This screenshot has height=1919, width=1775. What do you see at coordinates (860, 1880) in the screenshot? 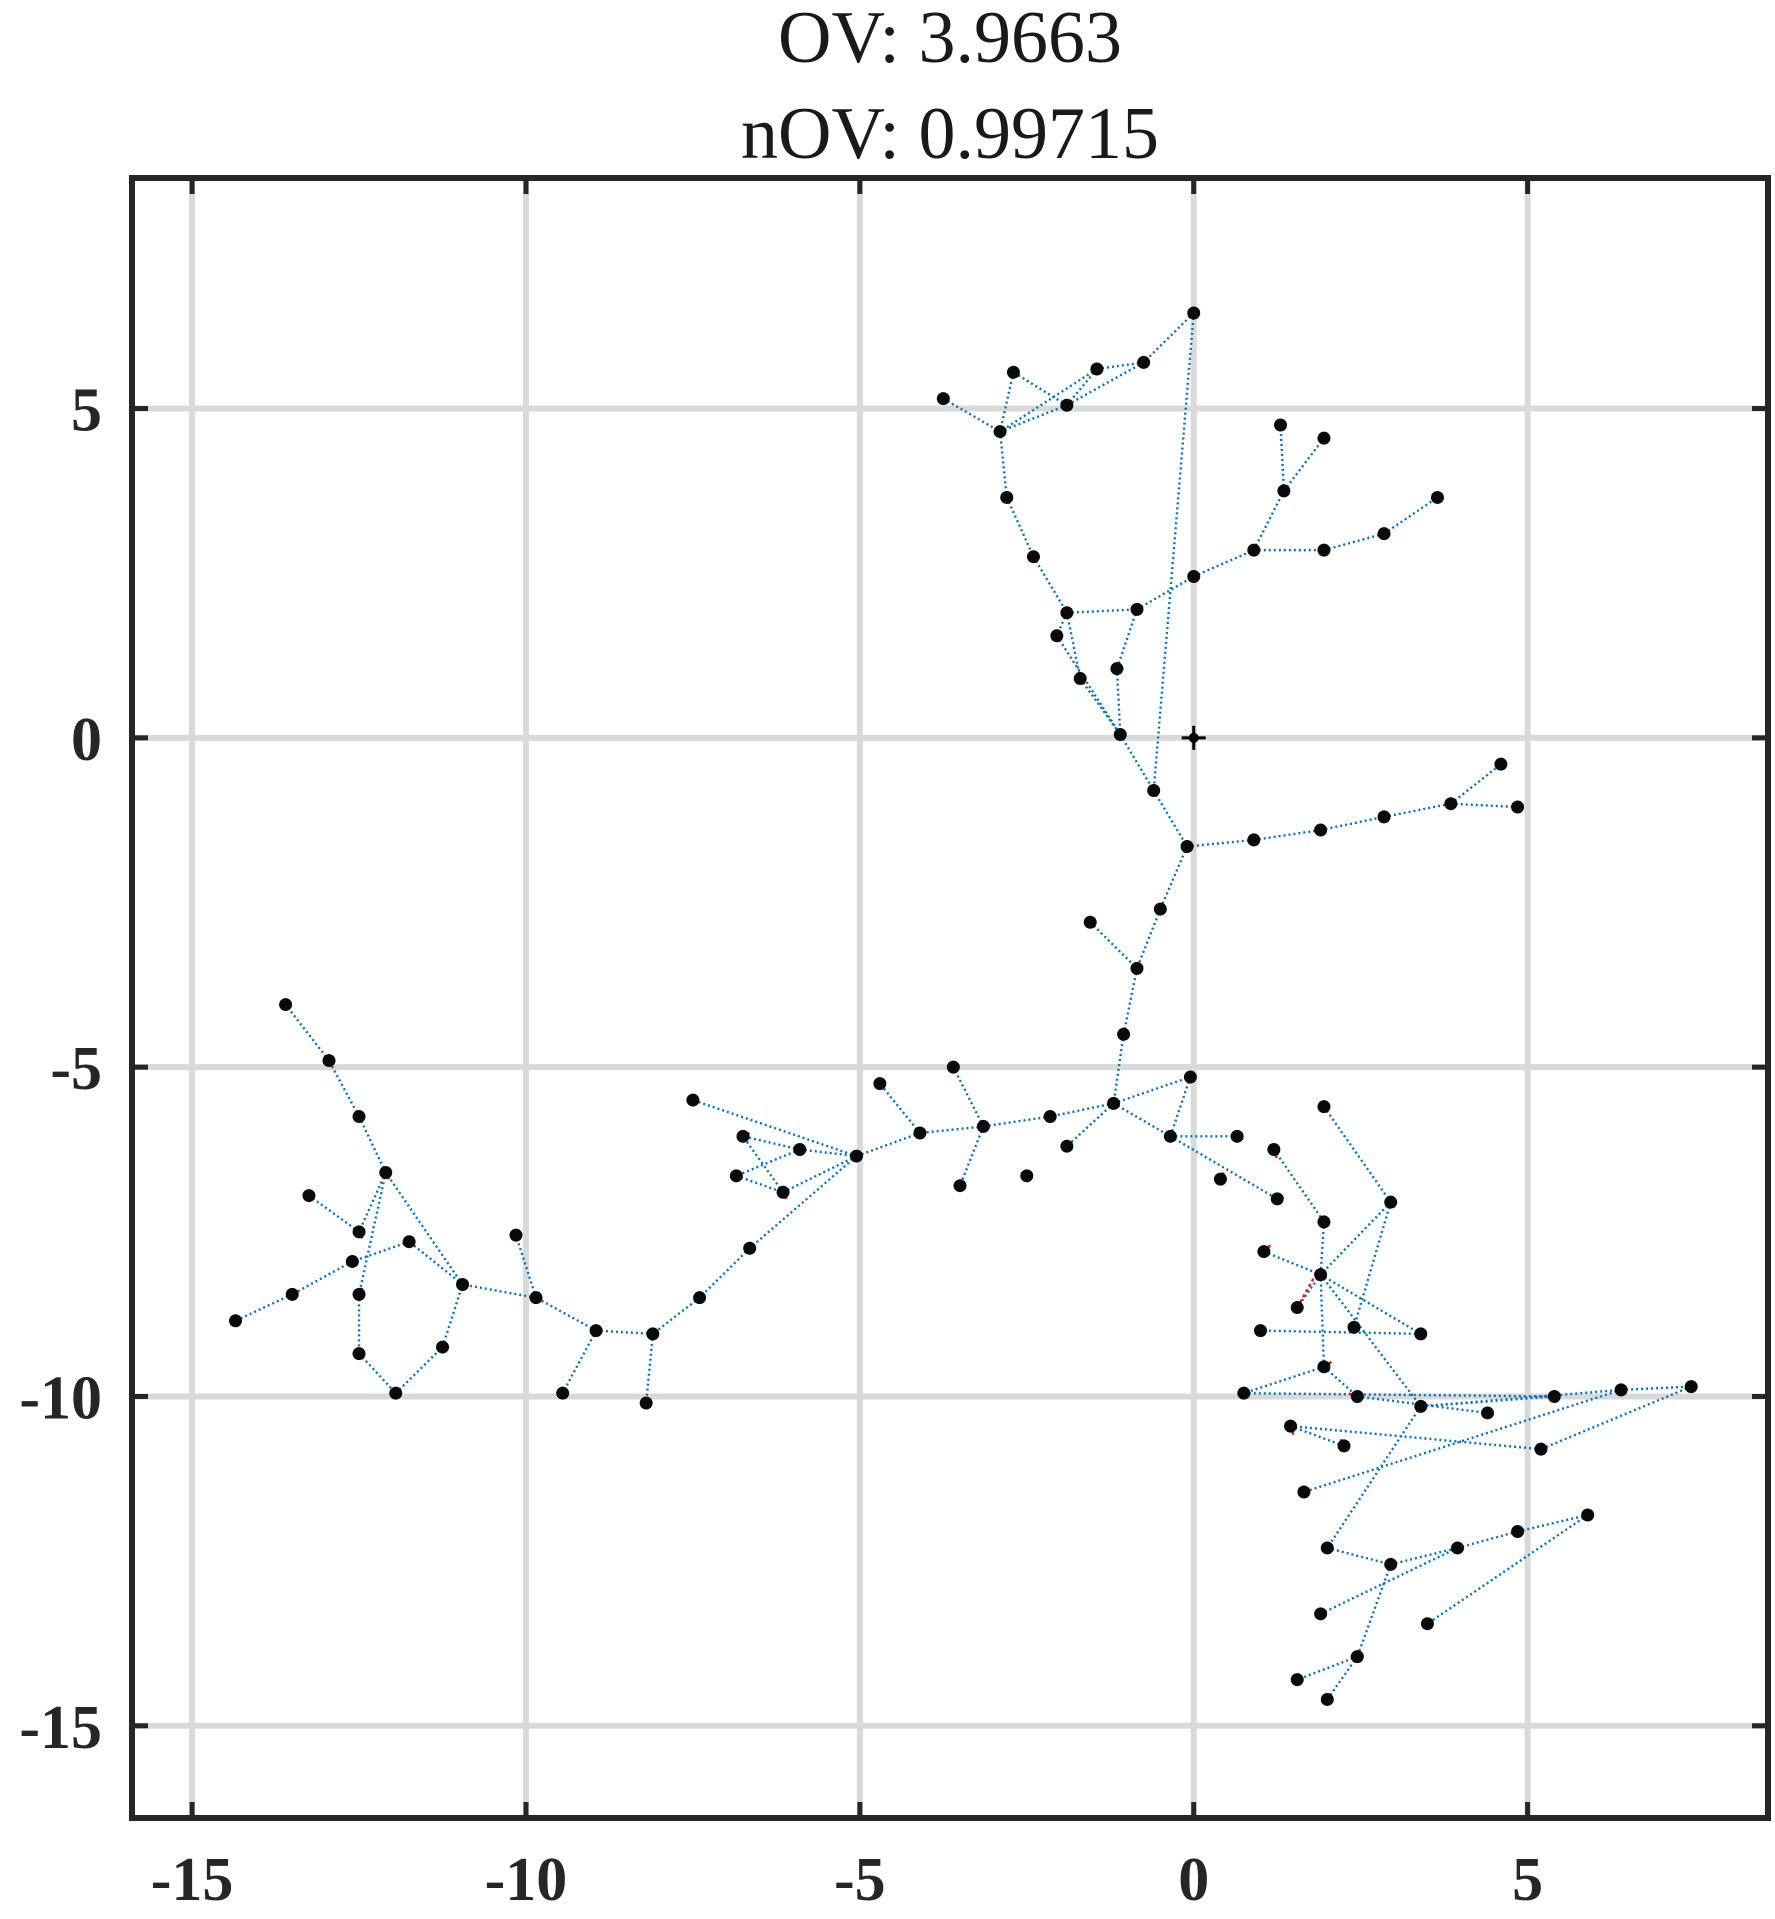
I see `x-tick-label: -5` at bounding box center [860, 1880].